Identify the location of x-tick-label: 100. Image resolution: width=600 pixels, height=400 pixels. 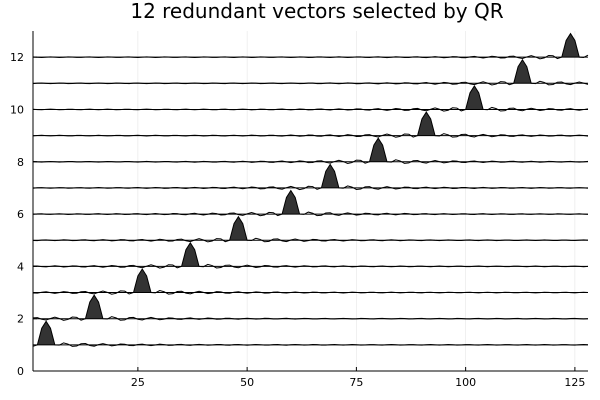
(465, 382).